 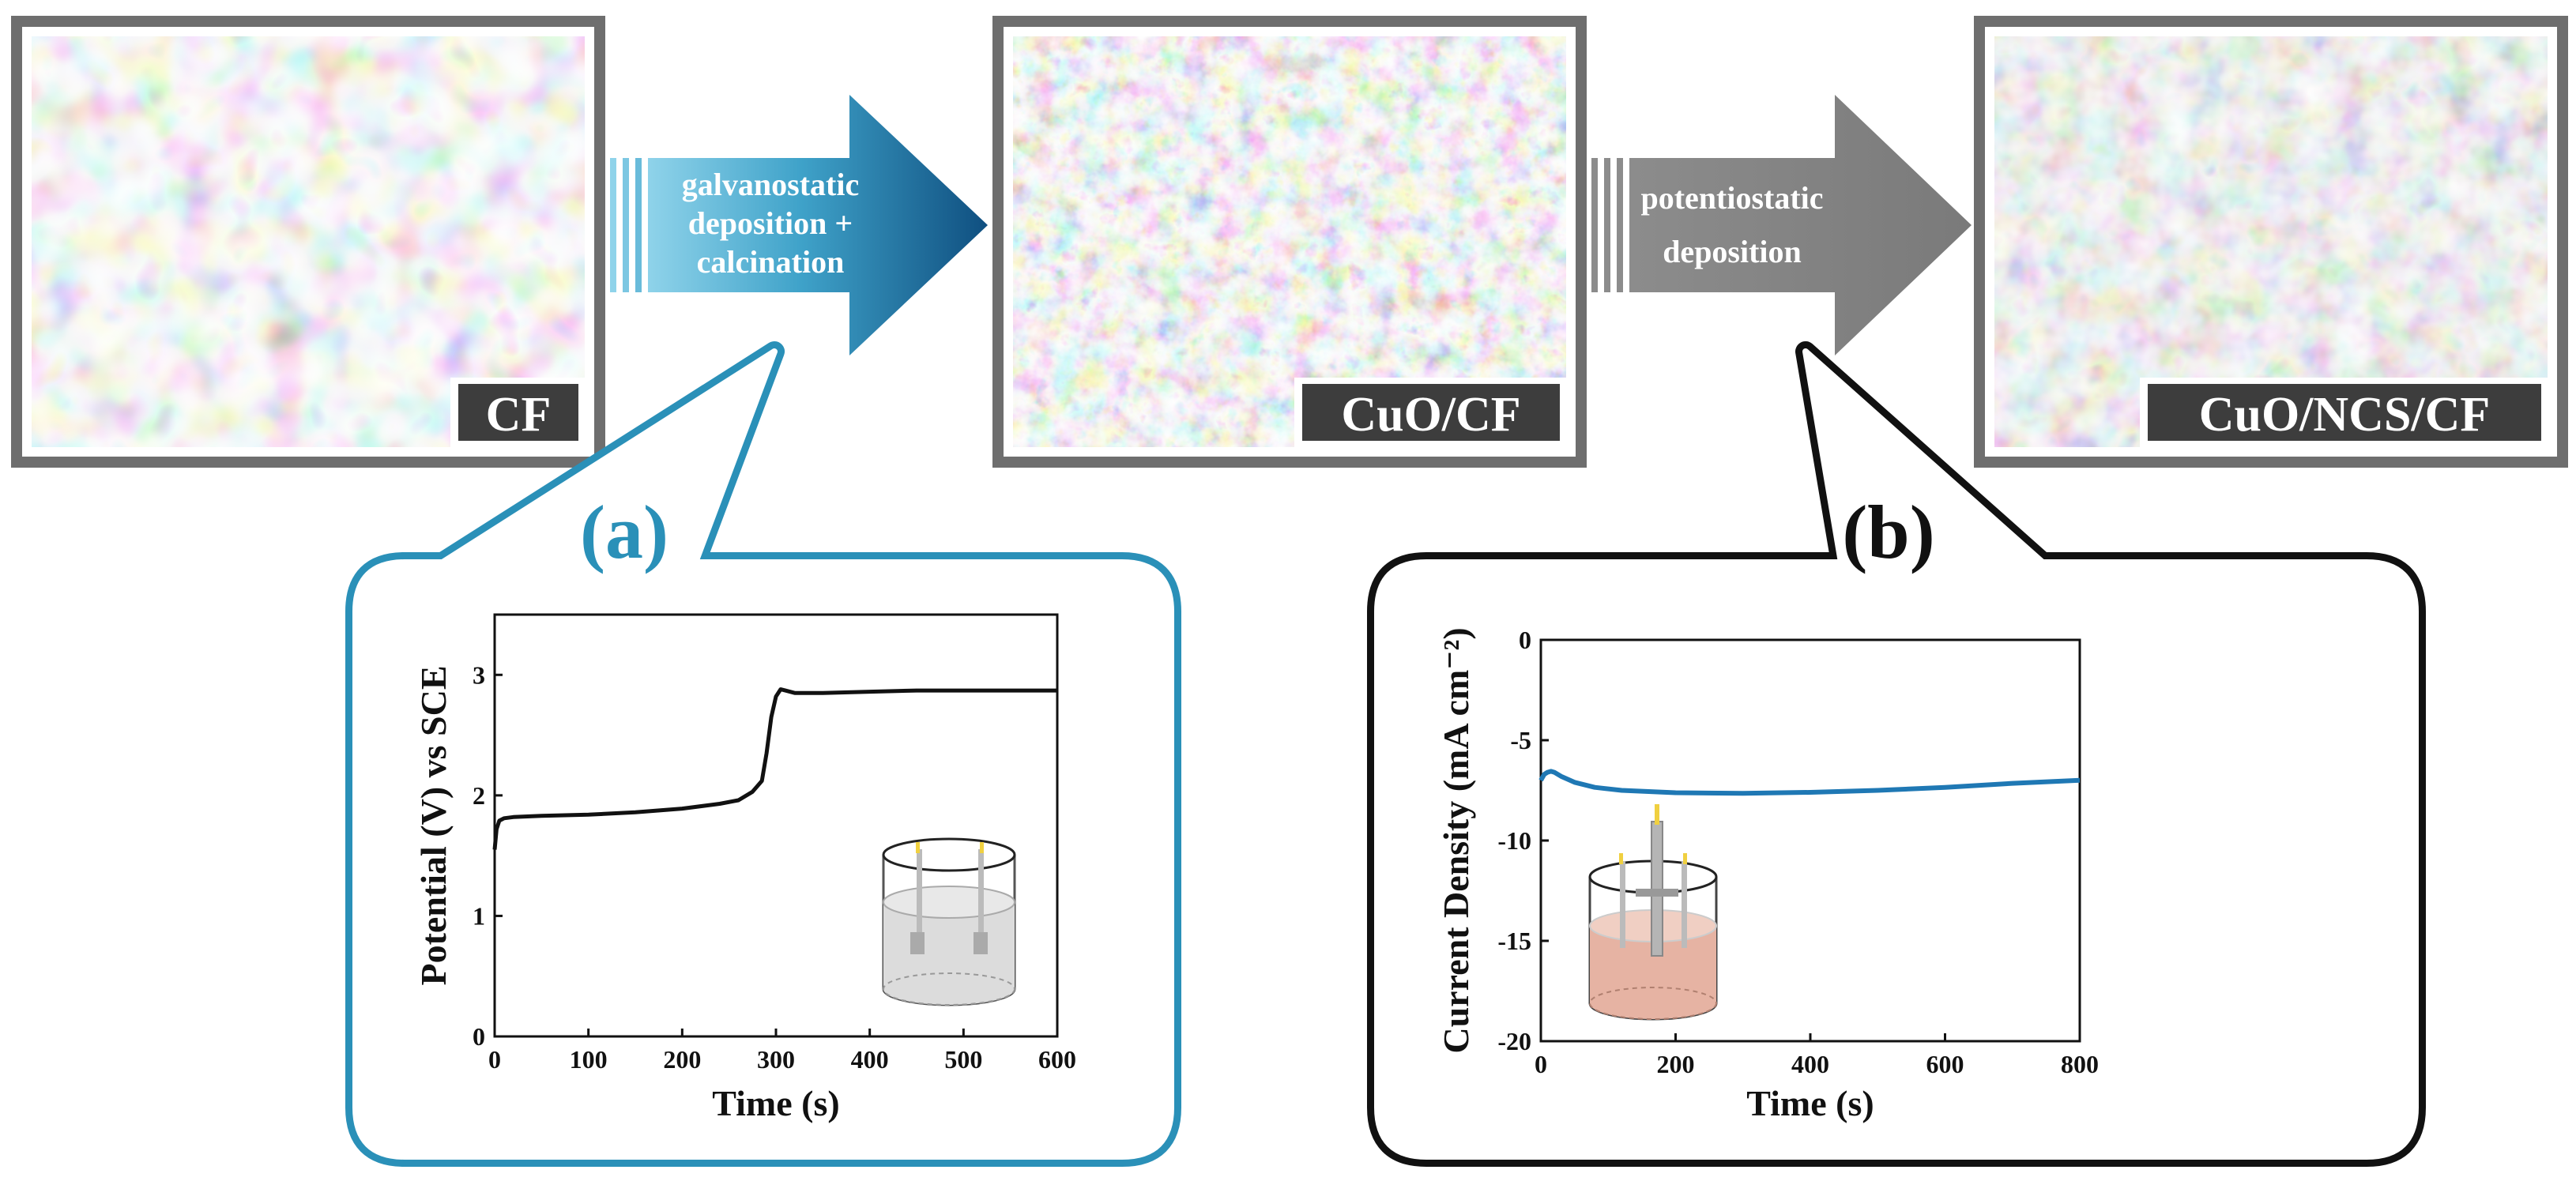 What do you see at coordinates (775, 1103) in the screenshot?
I see `chart-a-xlabel: Time (s)` at bounding box center [775, 1103].